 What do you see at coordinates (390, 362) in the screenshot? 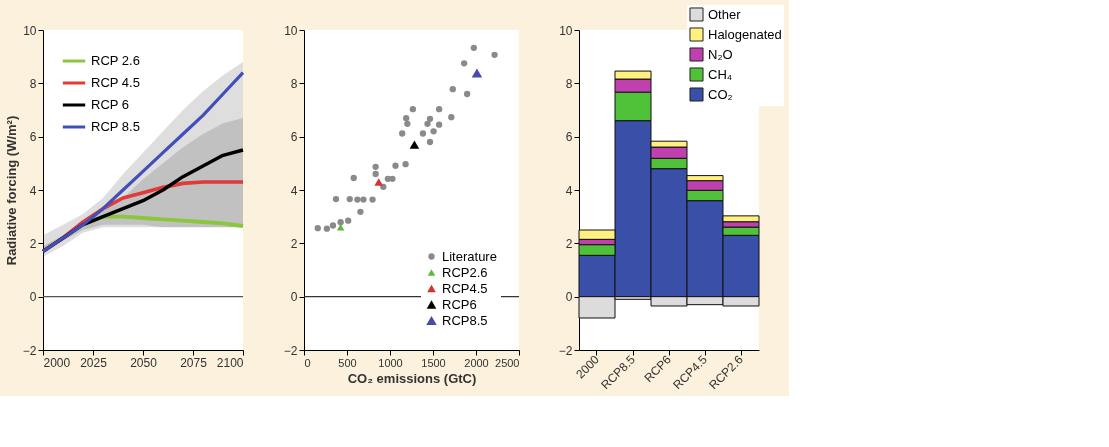
I see `x-tick-label: 1000` at bounding box center [390, 362].